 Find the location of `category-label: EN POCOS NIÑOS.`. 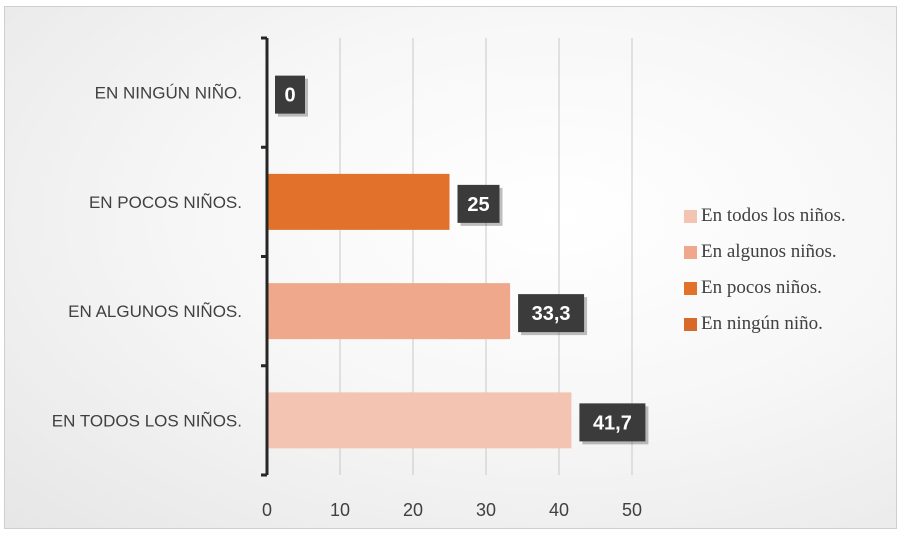

category-label: EN POCOS NIÑOS. is located at coordinates (165, 202).